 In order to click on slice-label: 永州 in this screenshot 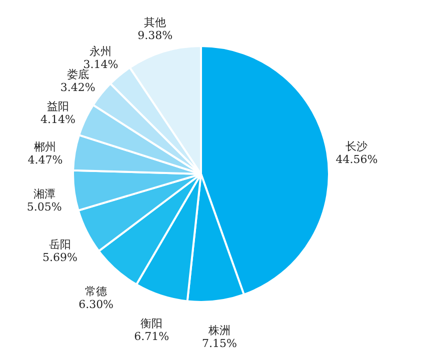, I will do `click(101, 51)`.